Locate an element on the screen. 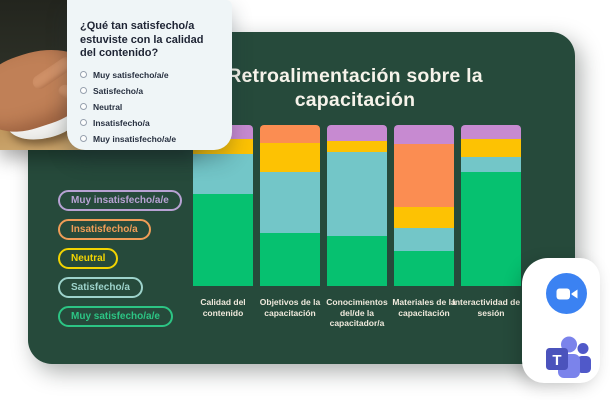 This screenshot has width=610, height=400. panel-title-text: Retroalimentación sobre la capacitación is located at coordinates (355, 88).